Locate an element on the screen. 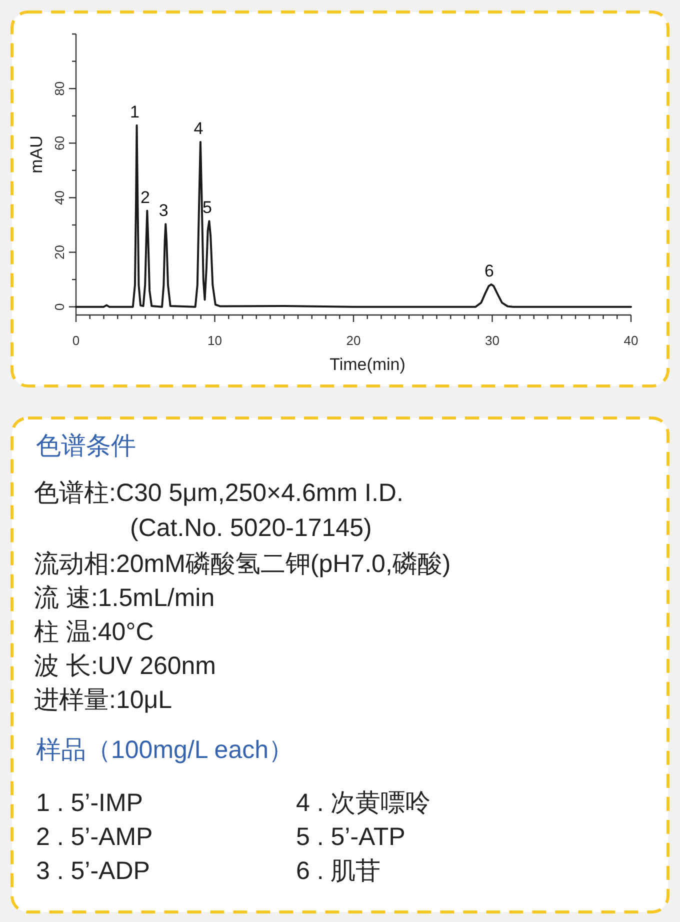  text: 样品（100mg/L each） is located at coordinates (165, 750).